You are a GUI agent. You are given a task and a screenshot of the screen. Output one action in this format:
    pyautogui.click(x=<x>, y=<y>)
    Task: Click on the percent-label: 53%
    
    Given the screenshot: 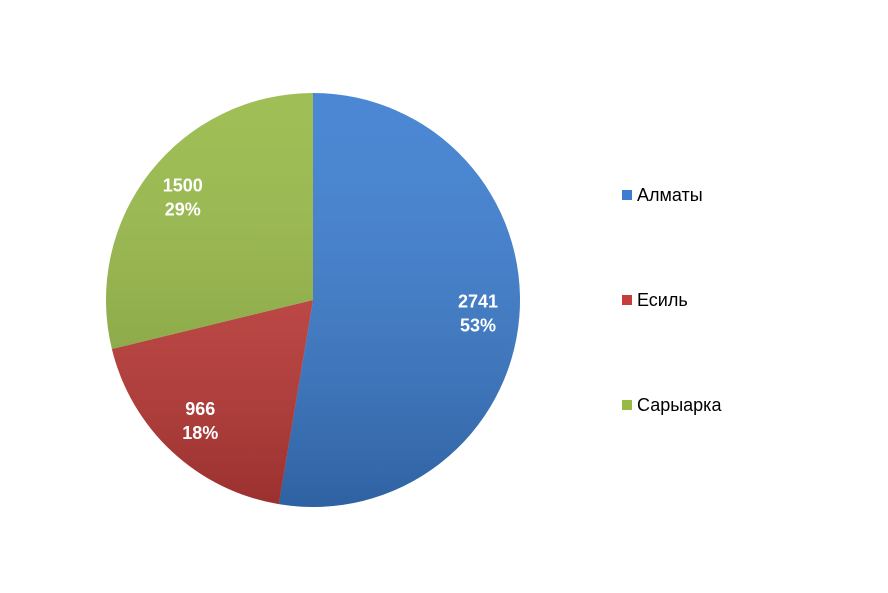 What is the action you would take?
    pyautogui.click(x=478, y=325)
    